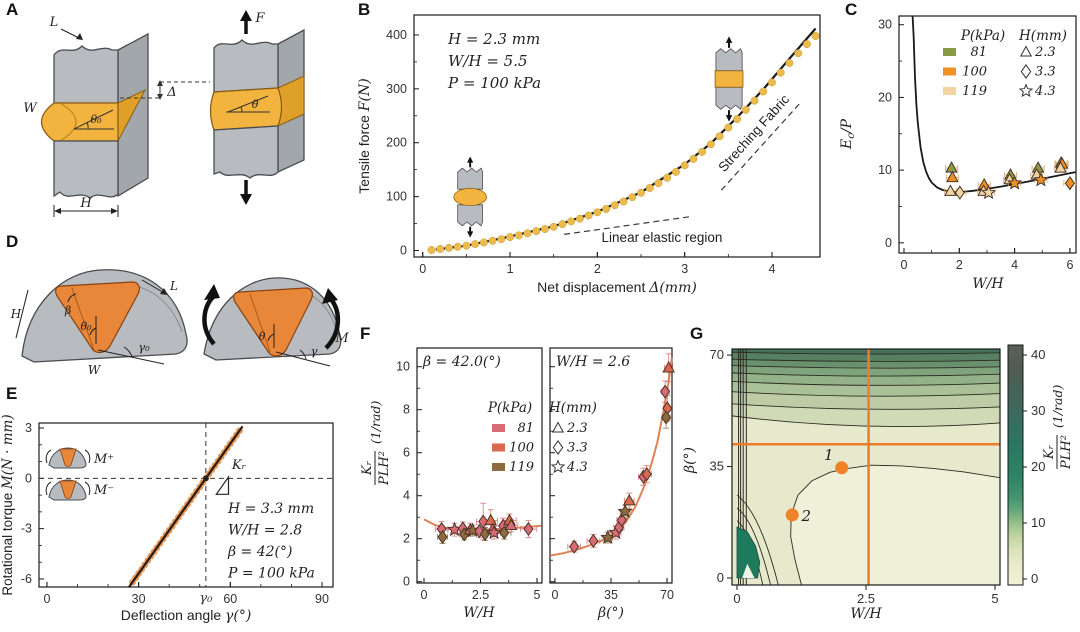 This screenshot has height=632, width=1080. Describe the element at coordinates (488, 61) in the screenshot. I see `svg-text: W/H = 5.5` at that location.